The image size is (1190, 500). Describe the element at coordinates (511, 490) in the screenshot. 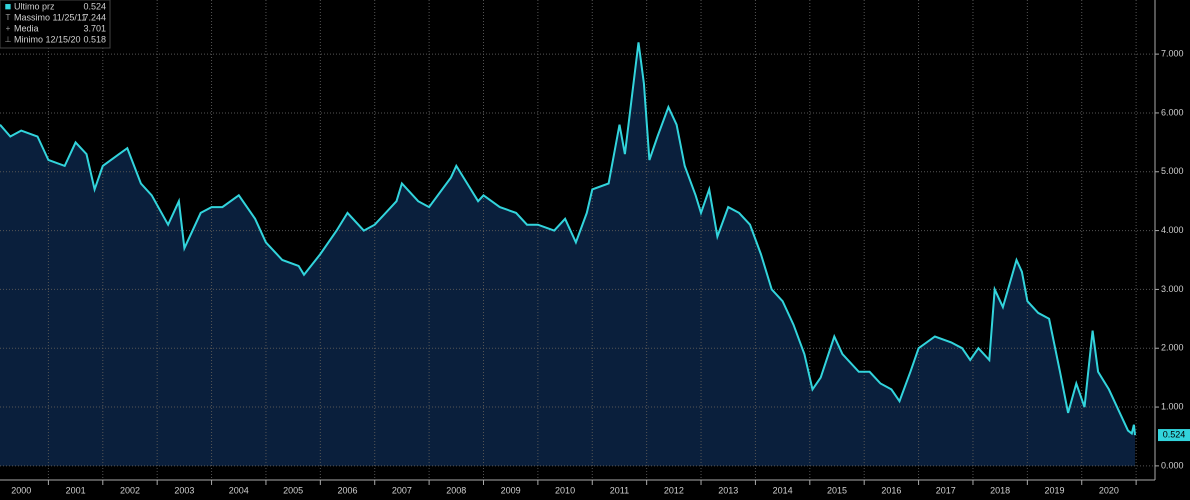

I see `x-tick-label: 2009` at that location.